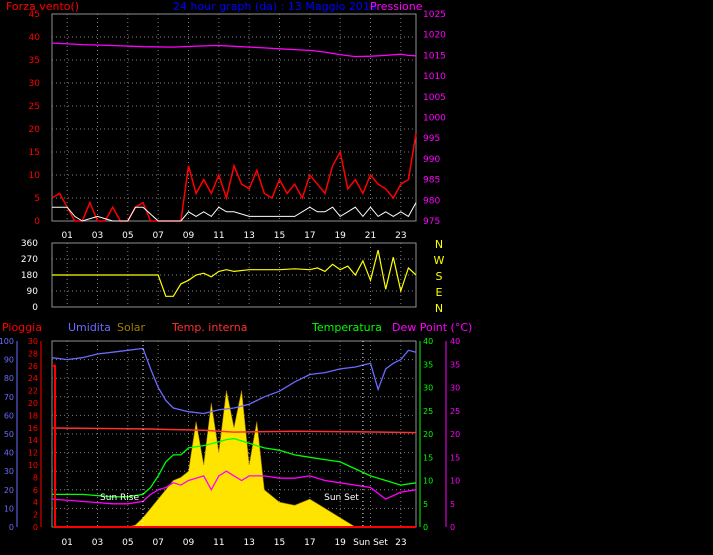 Image resolution: width=713 pixels, height=555 pixels. What do you see at coordinates (35, 490) in the screenshot?
I see `rain-axis-tick: 6` at bounding box center [35, 490].